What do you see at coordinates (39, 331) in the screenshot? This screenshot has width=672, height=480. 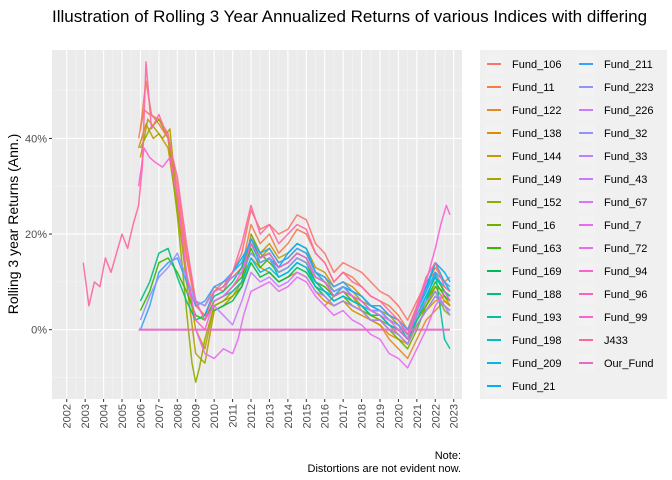 I see `y-tick-label: 0%` at bounding box center [39, 331].